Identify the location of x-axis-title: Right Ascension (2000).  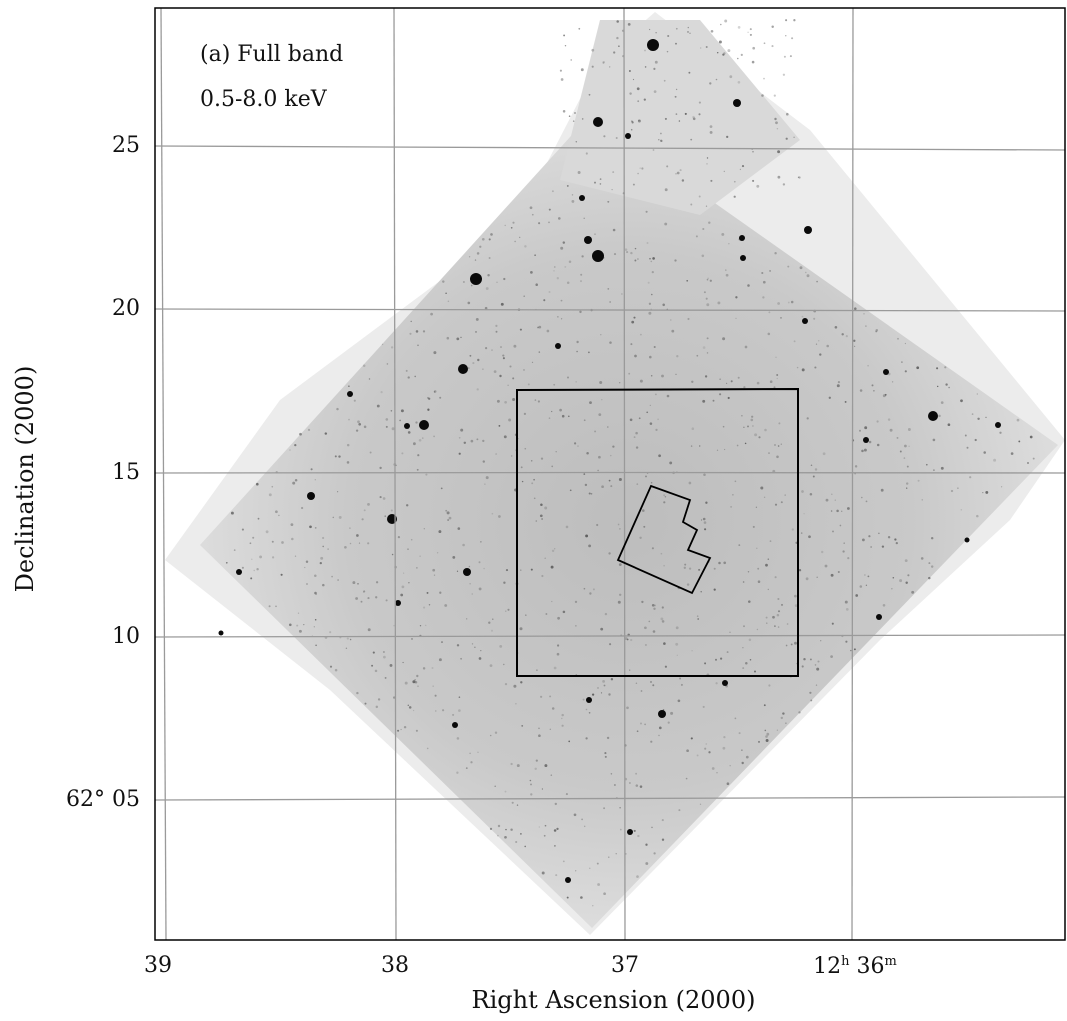
(613, 1000).